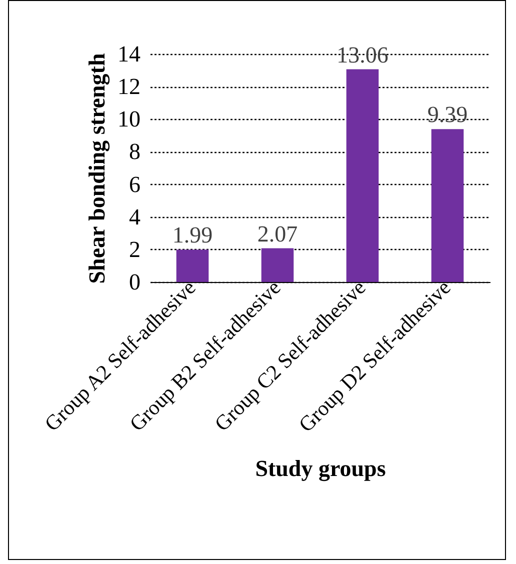 This screenshot has width=516, height=564. Describe the element at coordinates (129, 54) in the screenshot. I see `y-tick-label: 14` at that location.